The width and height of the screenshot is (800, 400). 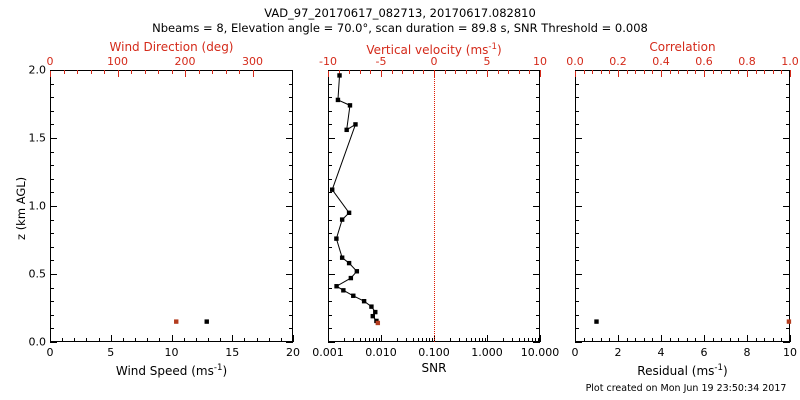 What do you see at coordinates (661, 352) in the screenshot?
I see `xtick-label-bottom: 4` at bounding box center [661, 352].